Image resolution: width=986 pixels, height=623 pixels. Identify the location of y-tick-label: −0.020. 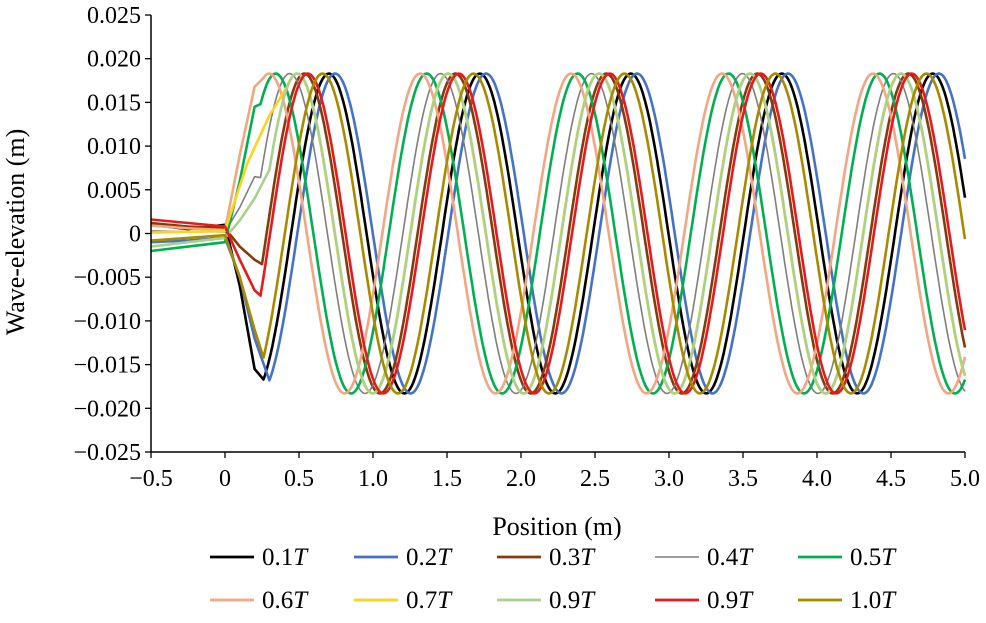
(107, 409).